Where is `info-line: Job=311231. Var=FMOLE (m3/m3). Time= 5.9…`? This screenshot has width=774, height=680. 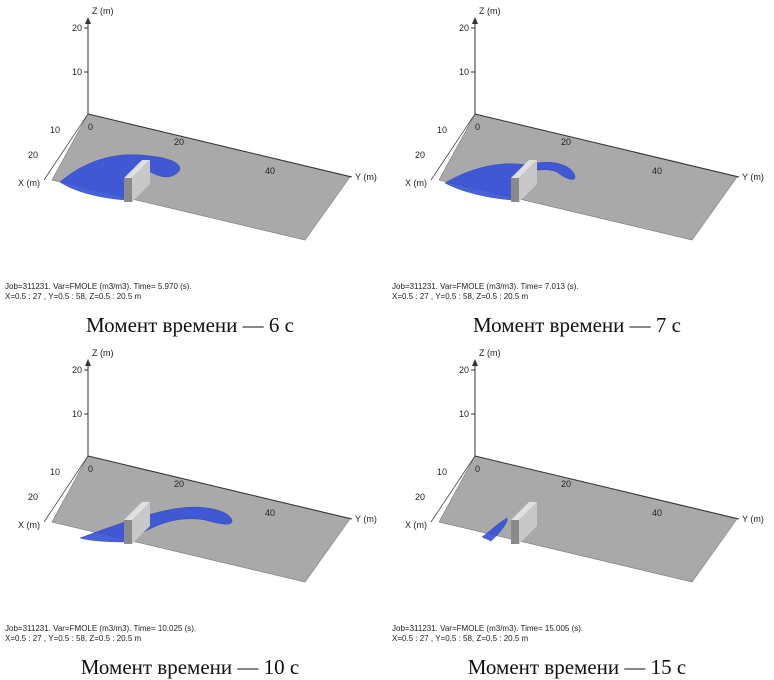 info-line: Job=311231. Var=FMOLE (m3/m3). Time= 5.9… is located at coordinates (98, 286).